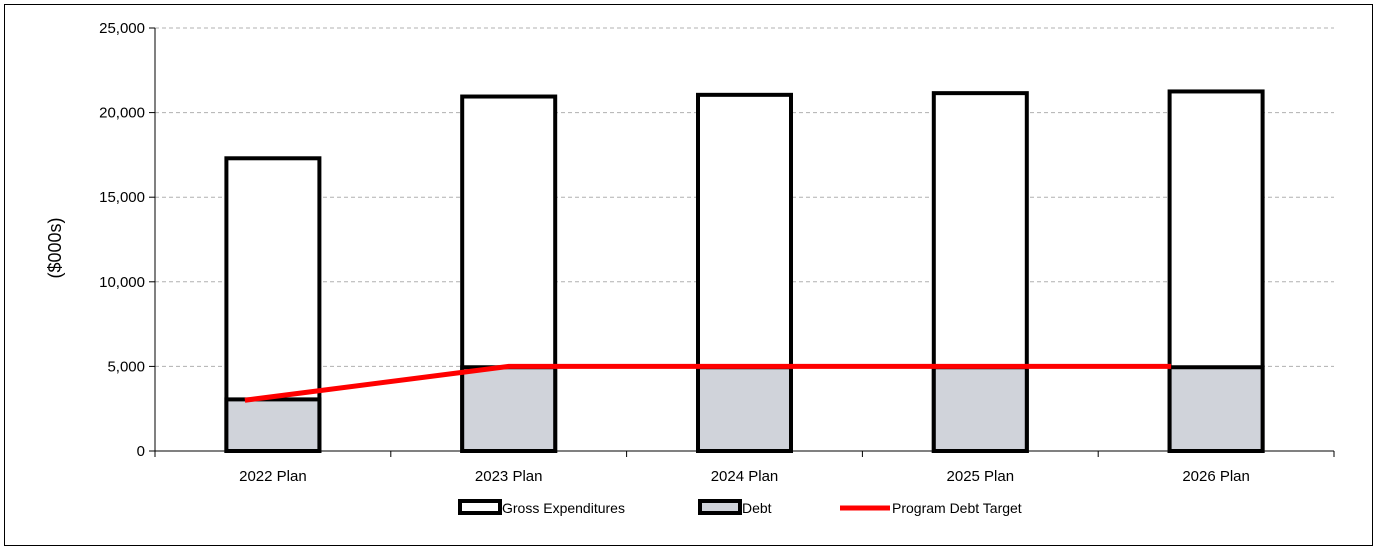 This screenshot has width=1377, height=550. I want to click on y-axis-title: ($000s), so click(55, 247).